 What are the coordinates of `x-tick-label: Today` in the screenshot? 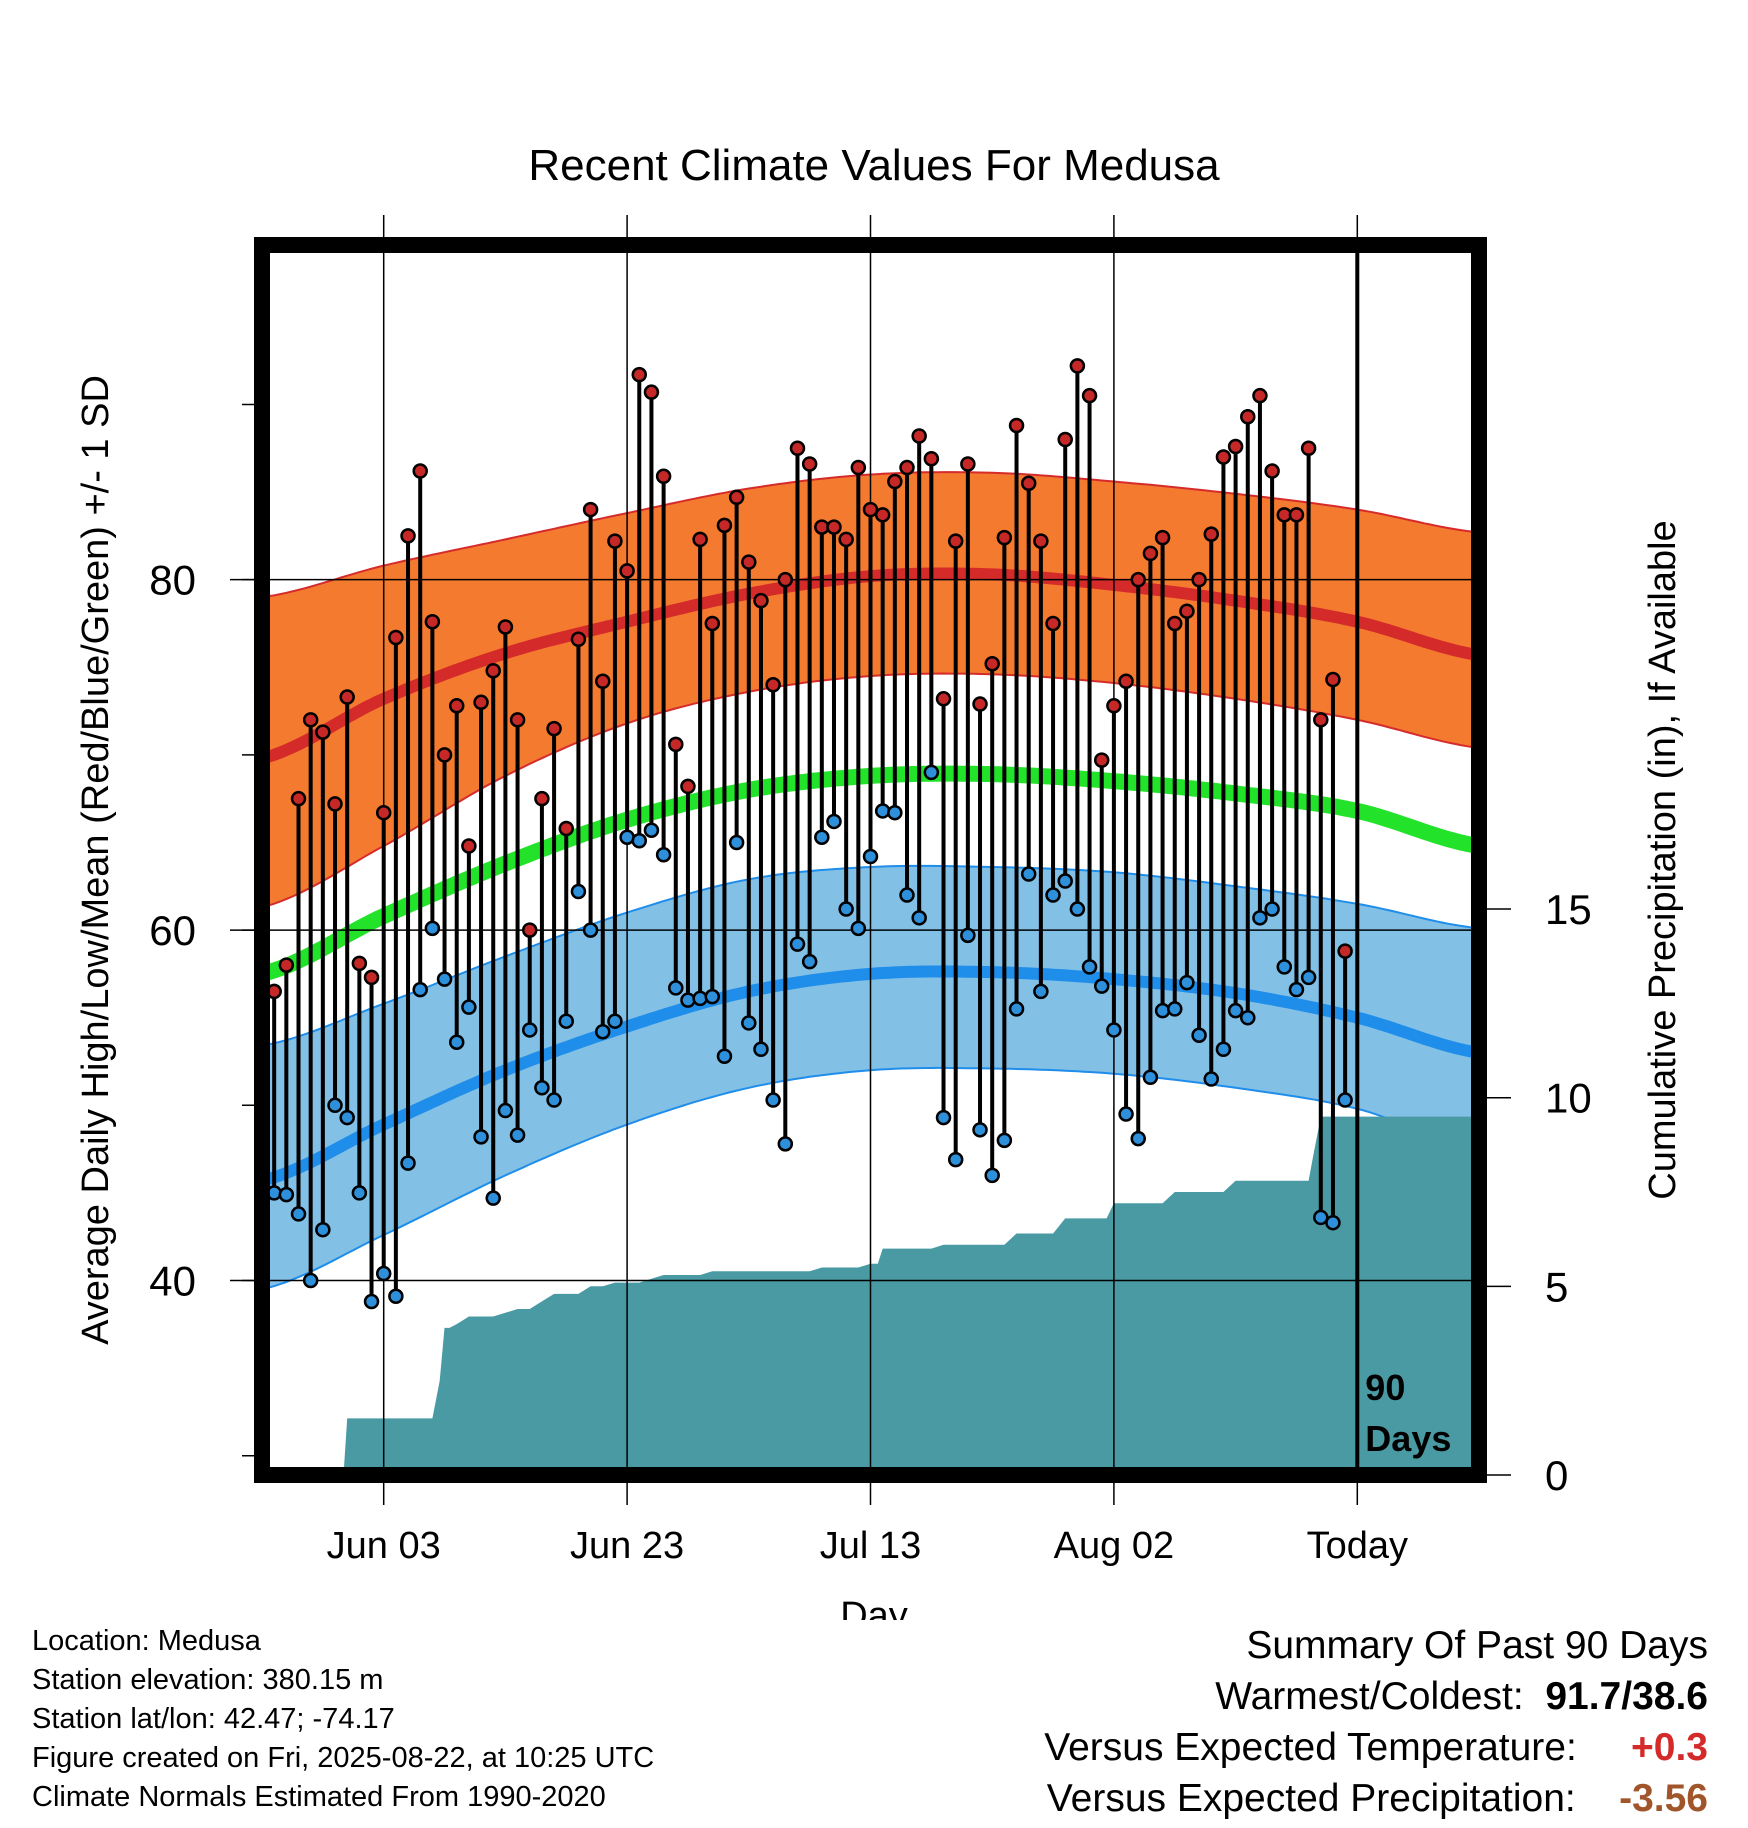 It's located at (1357, 1546).